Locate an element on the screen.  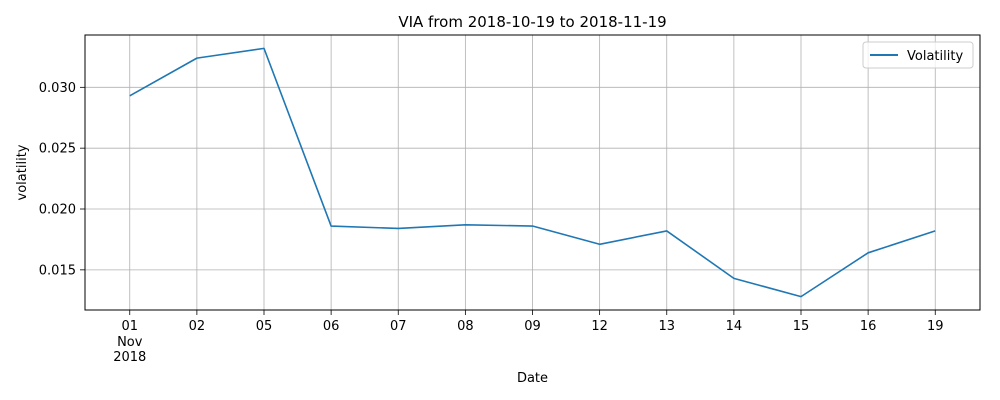
y-tick-label: 0.030 is located at coordinates (57, 88).